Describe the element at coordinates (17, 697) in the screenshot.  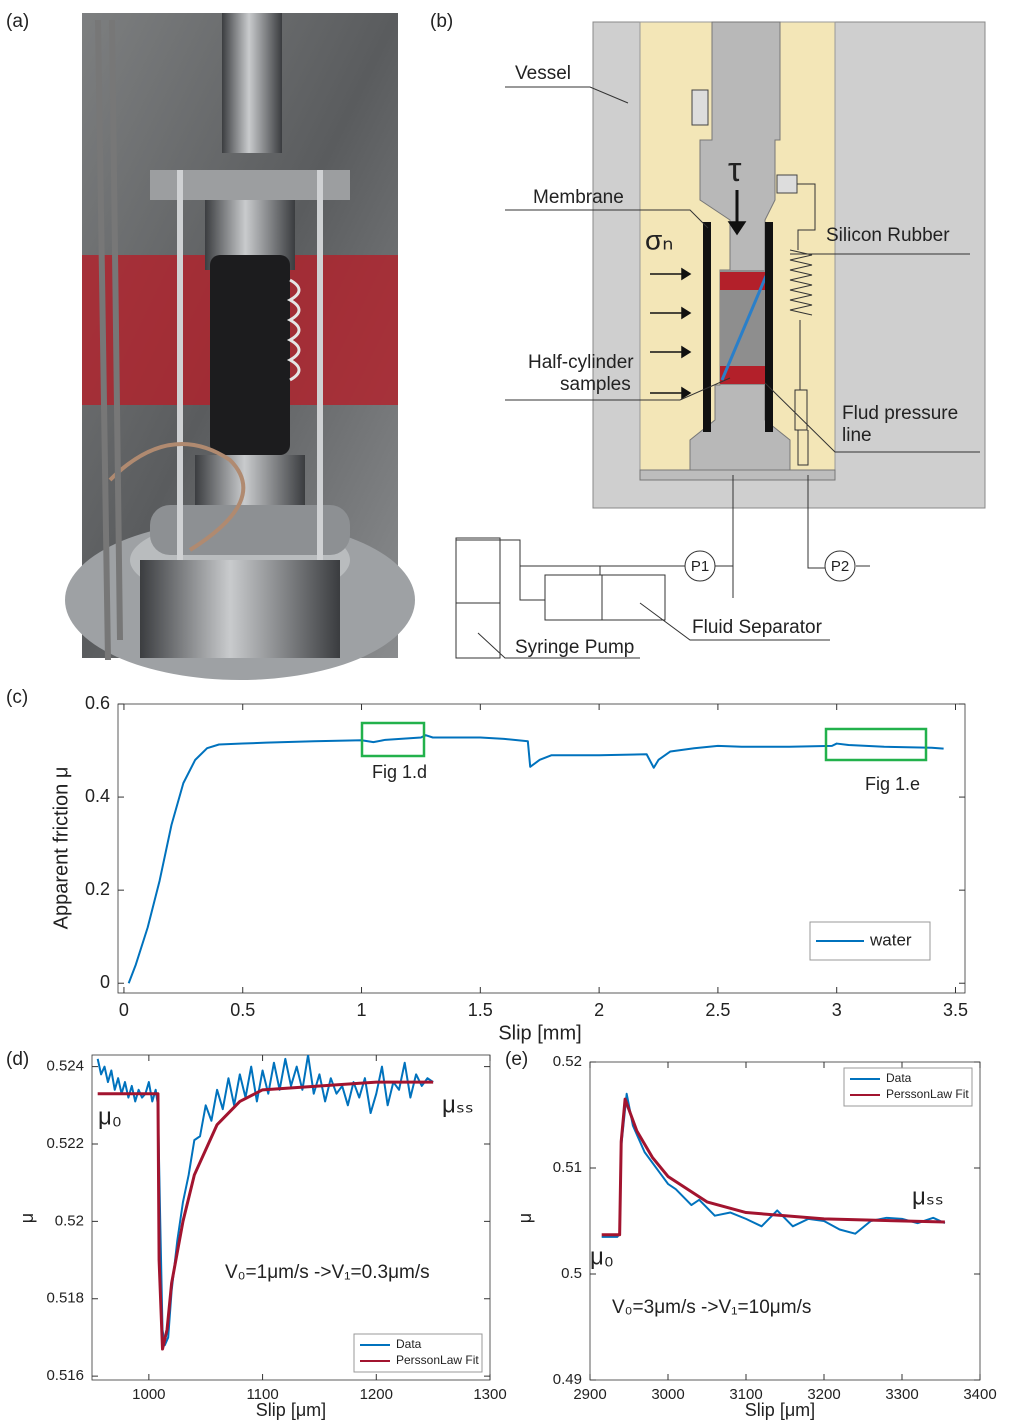
I see `panel-label: (c)` at that location.